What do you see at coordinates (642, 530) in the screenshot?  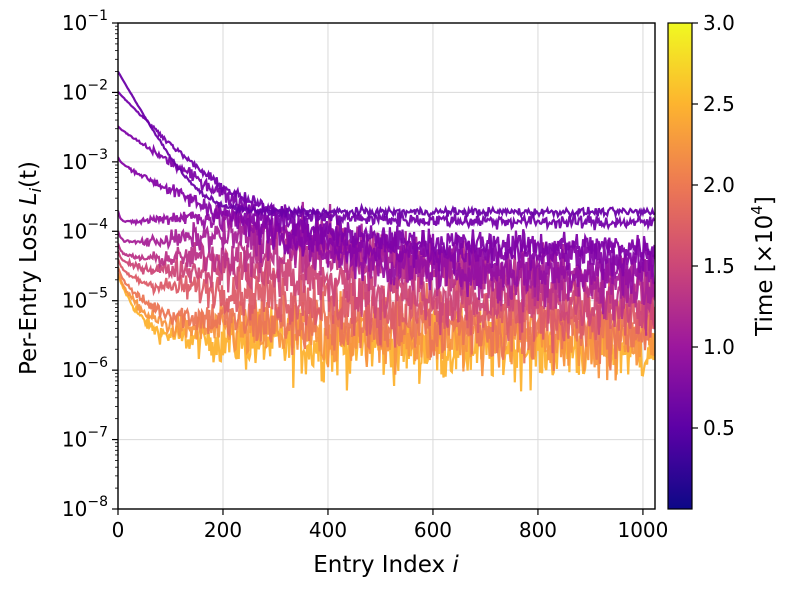 I see `x-tick-label: 1000` at bounding box center [642, 530].